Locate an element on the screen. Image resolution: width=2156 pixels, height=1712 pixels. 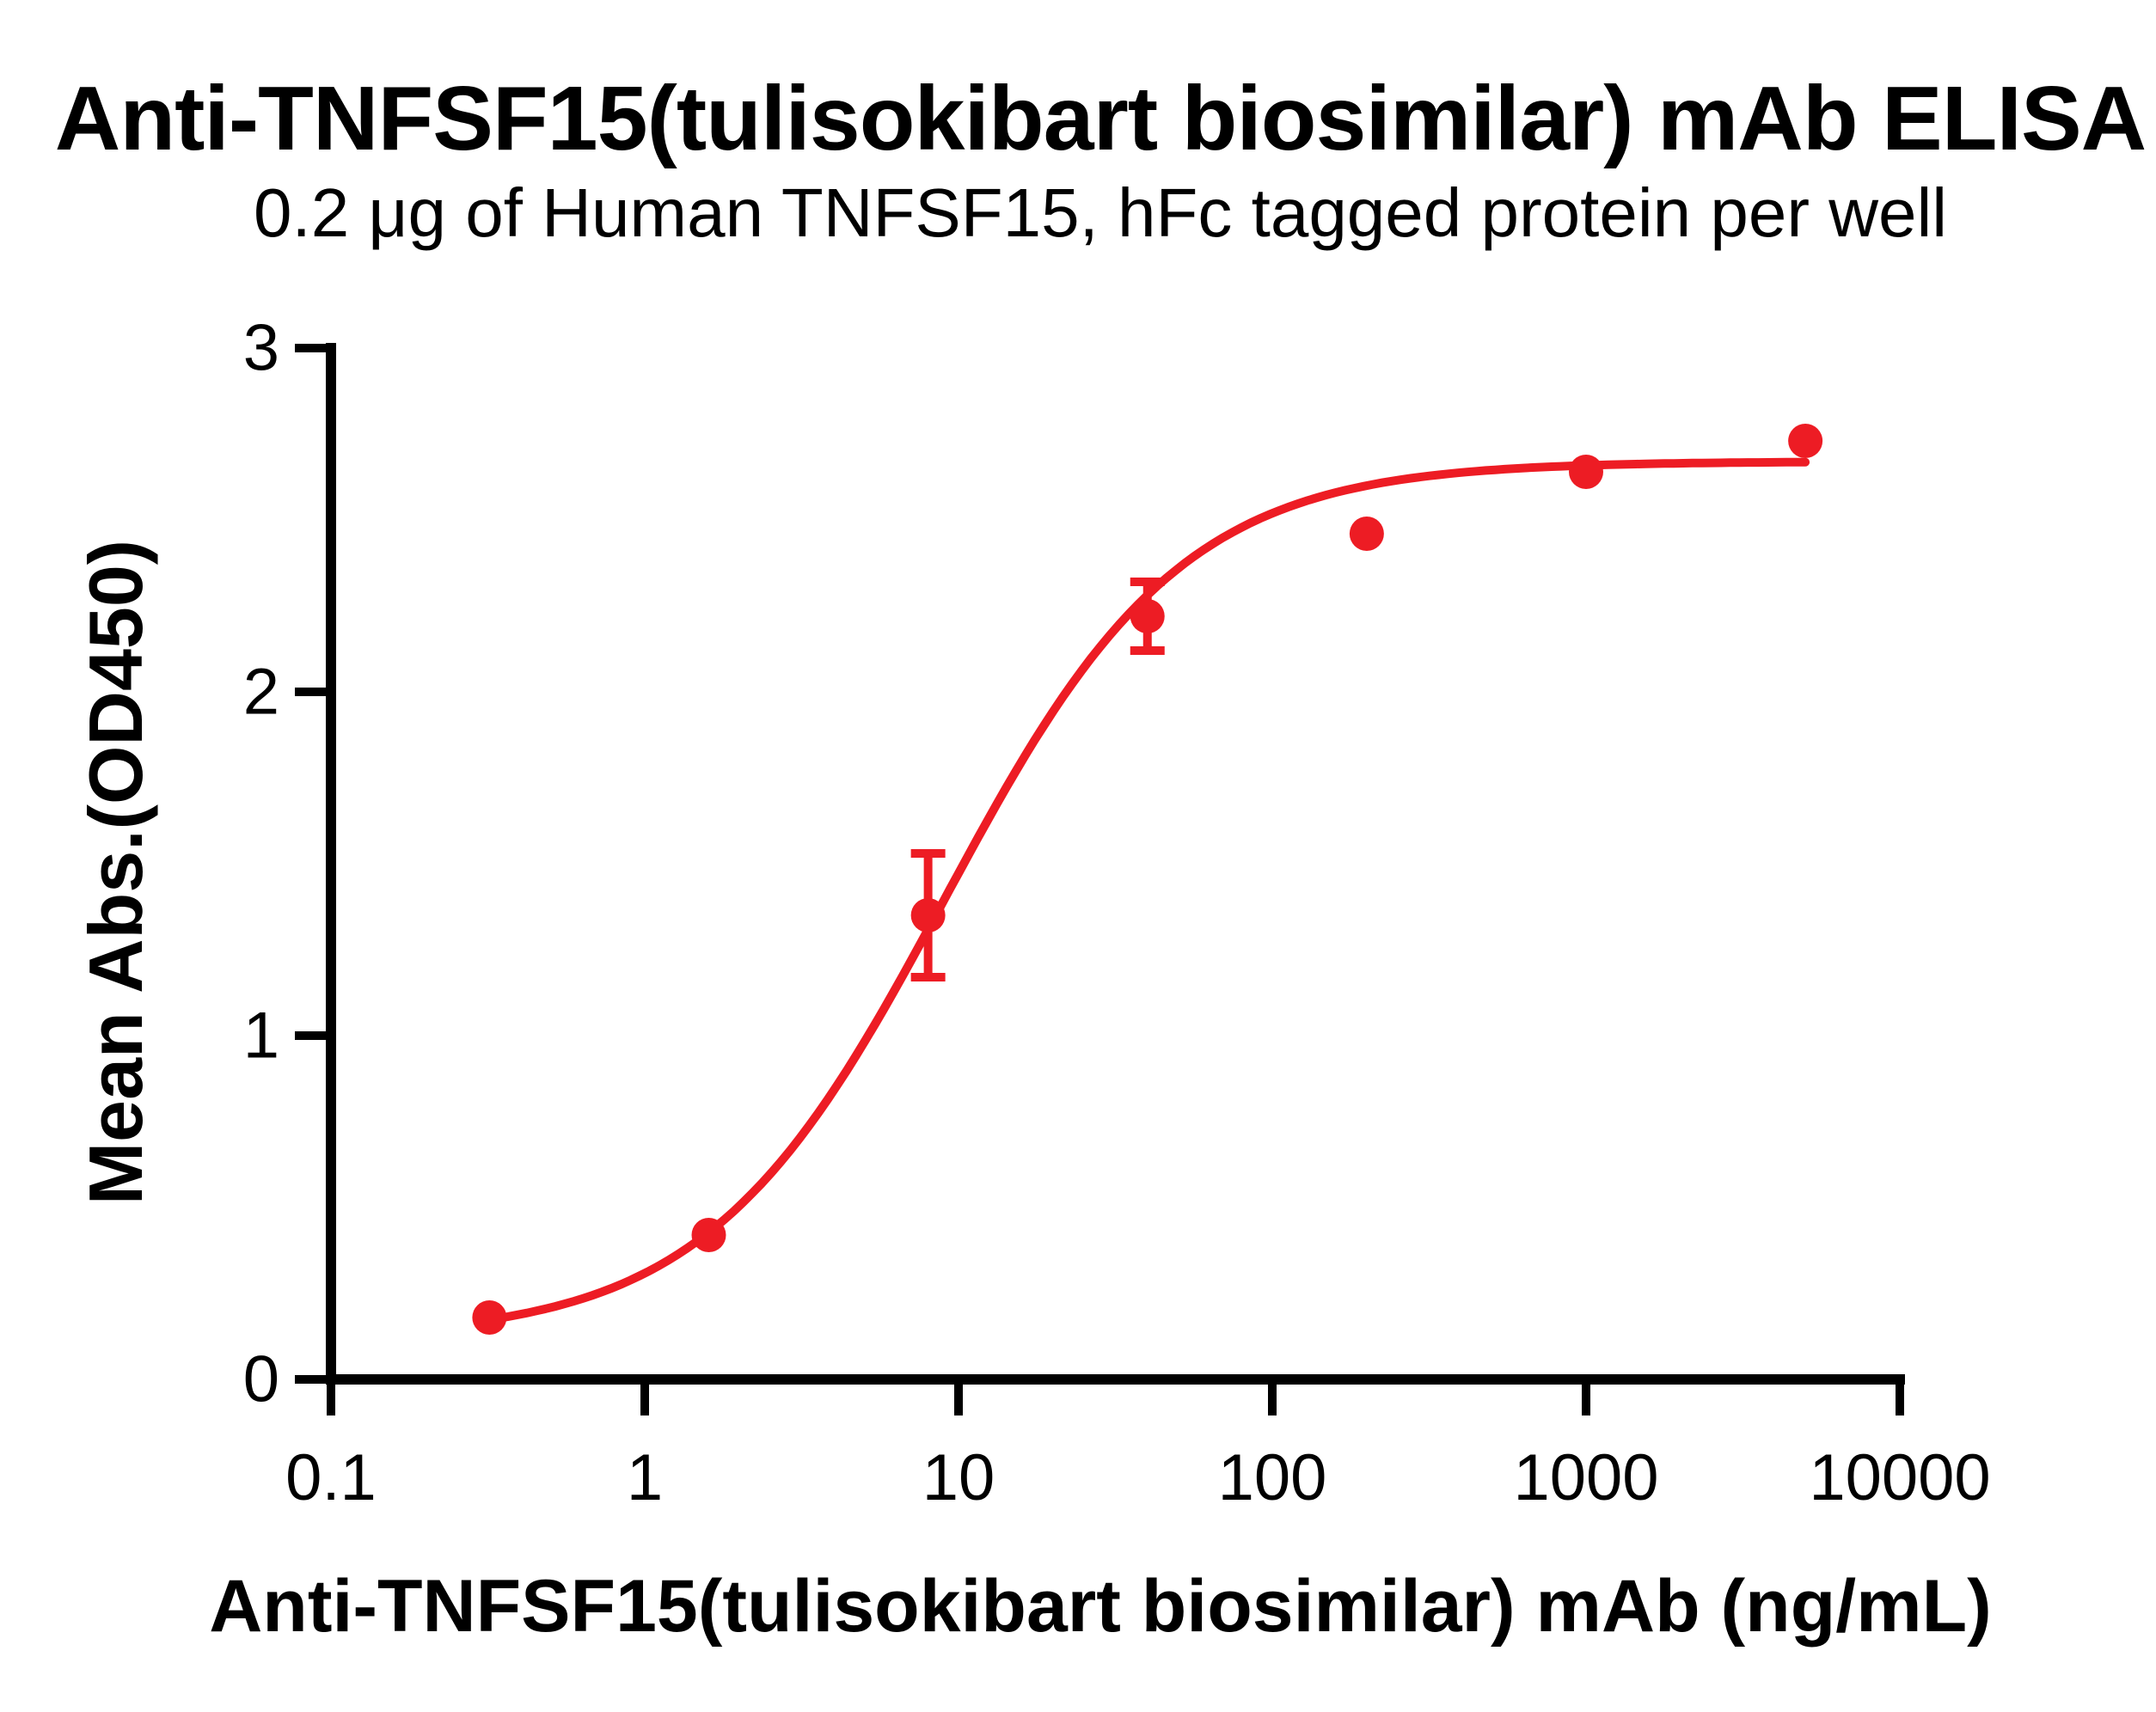
y-tick-label: 1 is located at coordinates (261, 1036).